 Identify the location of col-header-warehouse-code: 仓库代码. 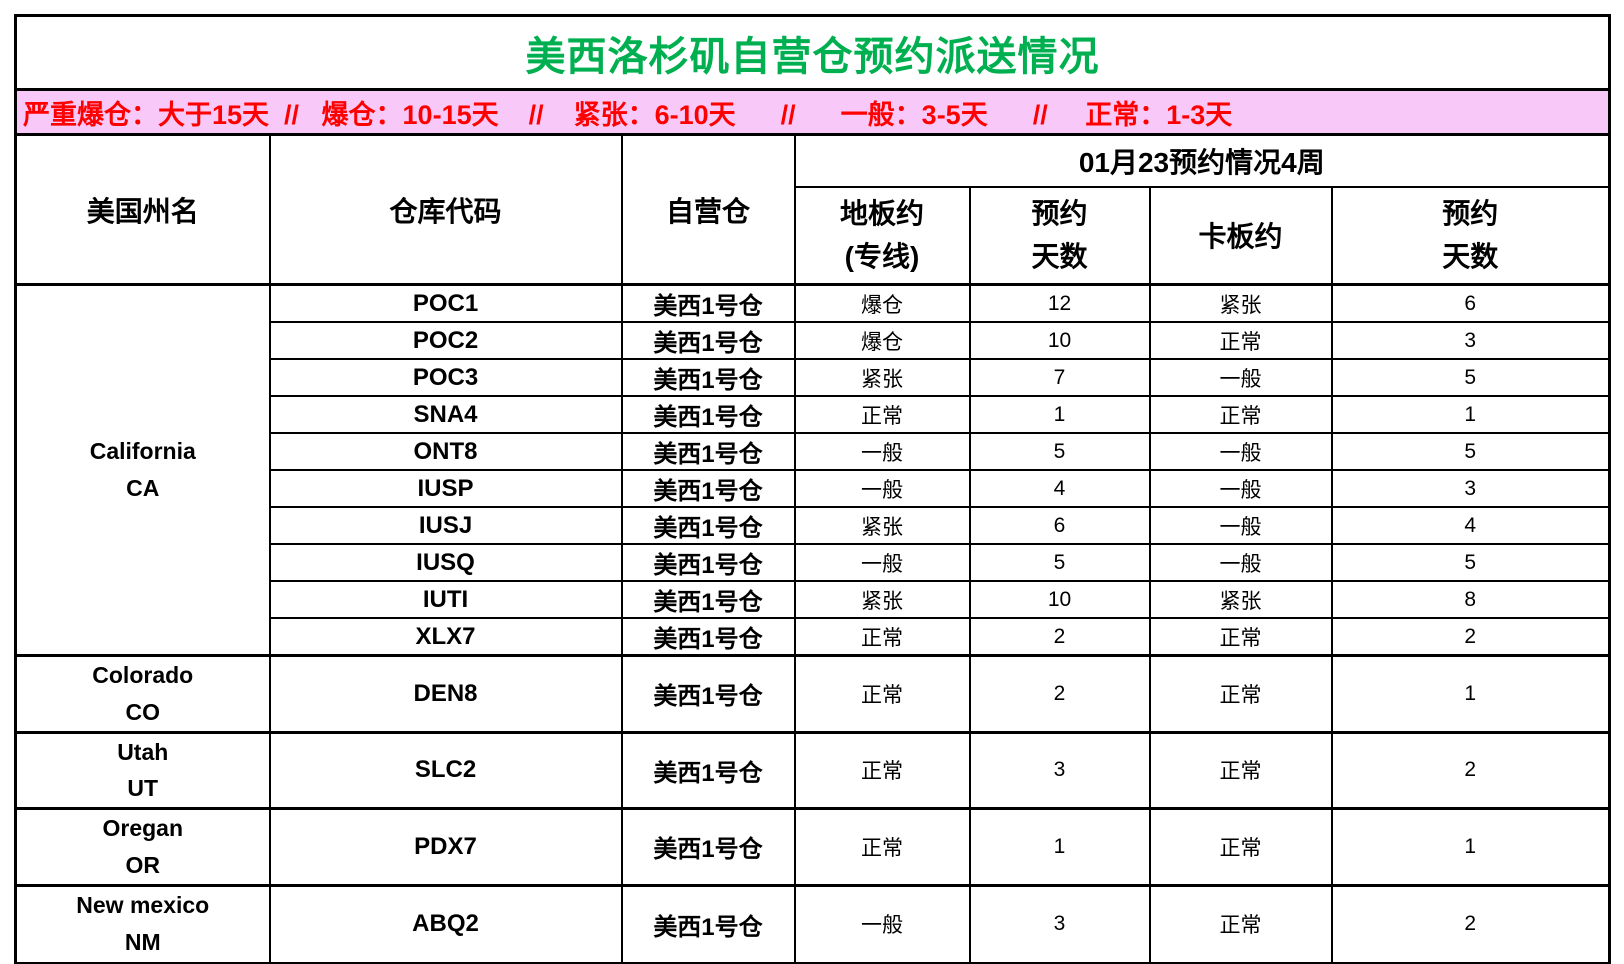
(445, 209).